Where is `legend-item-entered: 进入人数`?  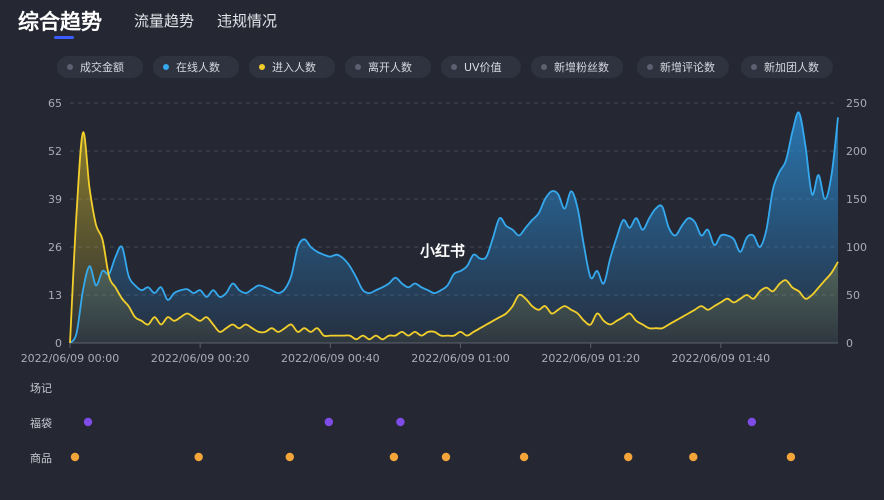 legend-item-entered: 进入人数 is located at coordinates (292, 67).